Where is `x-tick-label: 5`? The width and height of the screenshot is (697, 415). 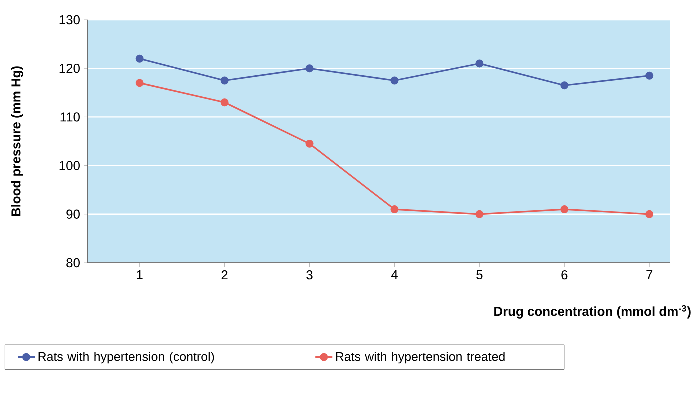
x-tick-label: 5 is located at coordinates (479, 275).